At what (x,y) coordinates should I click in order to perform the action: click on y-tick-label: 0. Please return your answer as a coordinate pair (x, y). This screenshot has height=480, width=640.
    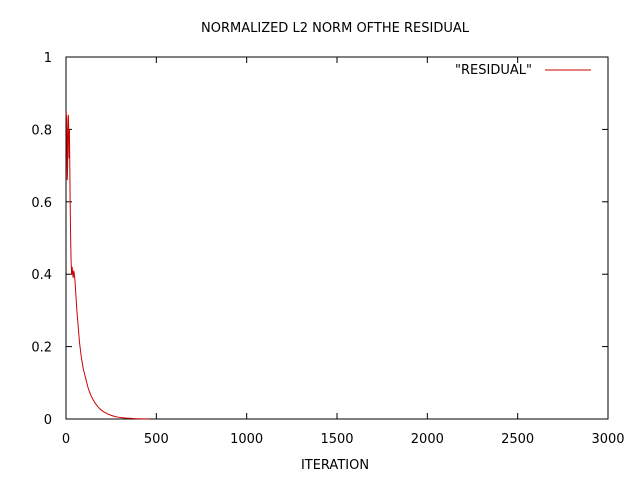
    Looking at the image, I should click on (48, 420).